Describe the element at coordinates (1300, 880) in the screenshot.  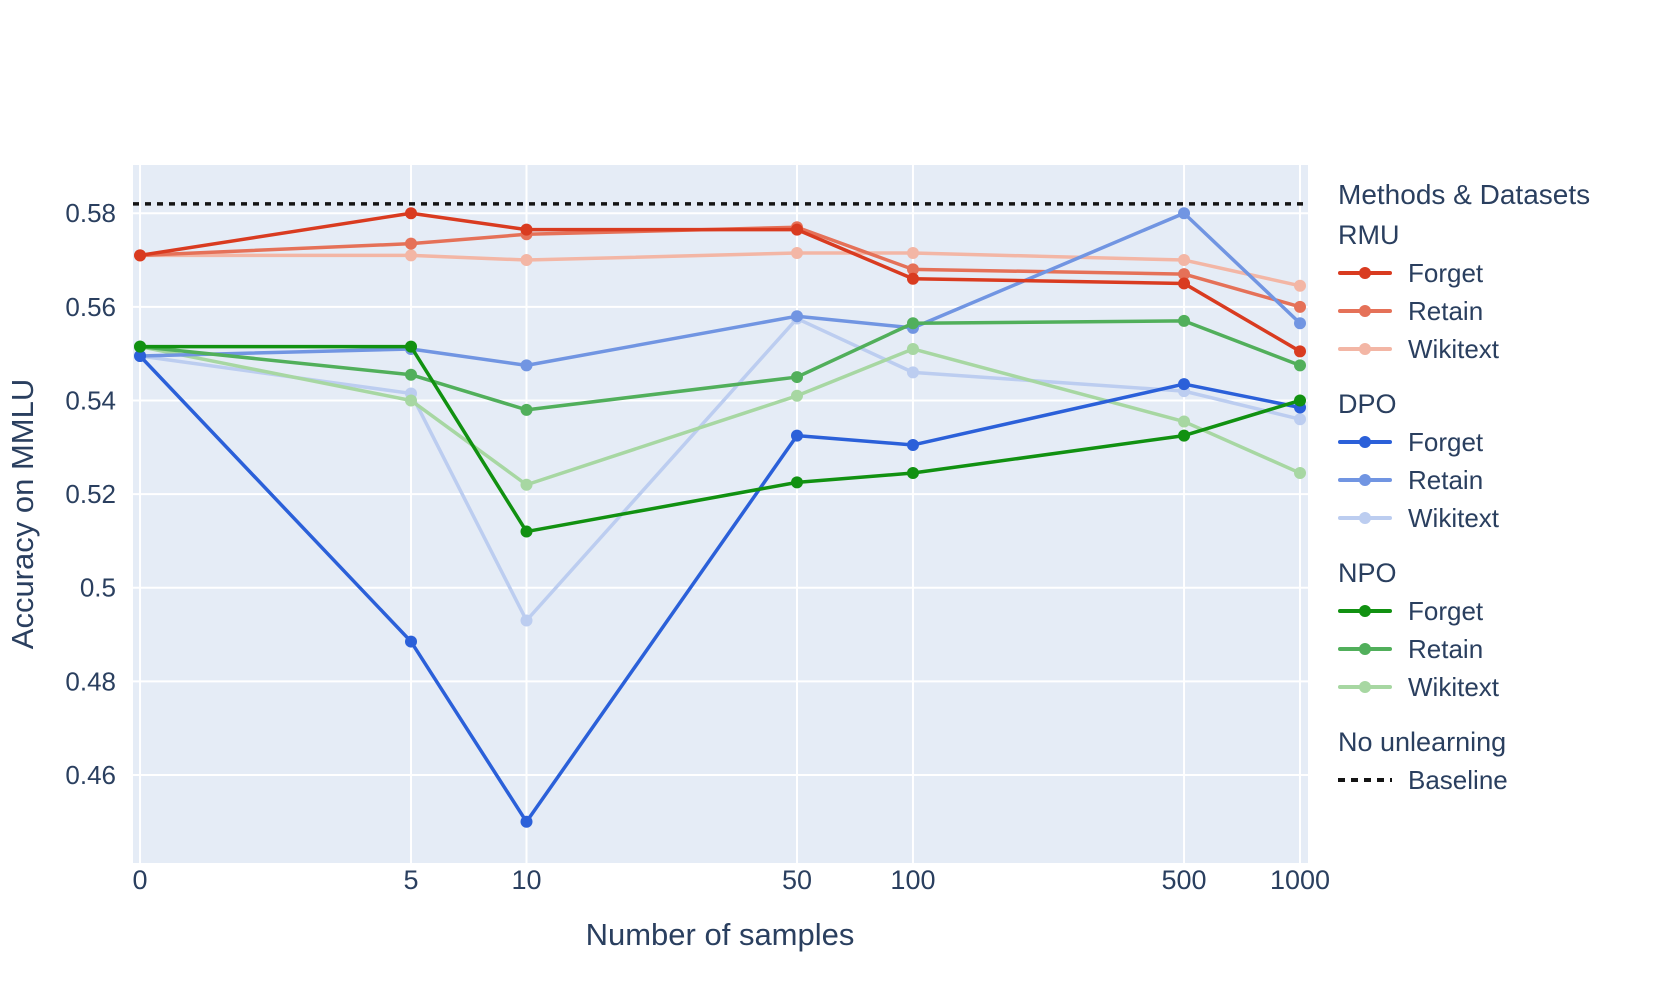
I see `x-tick-label: 1000` at that location.